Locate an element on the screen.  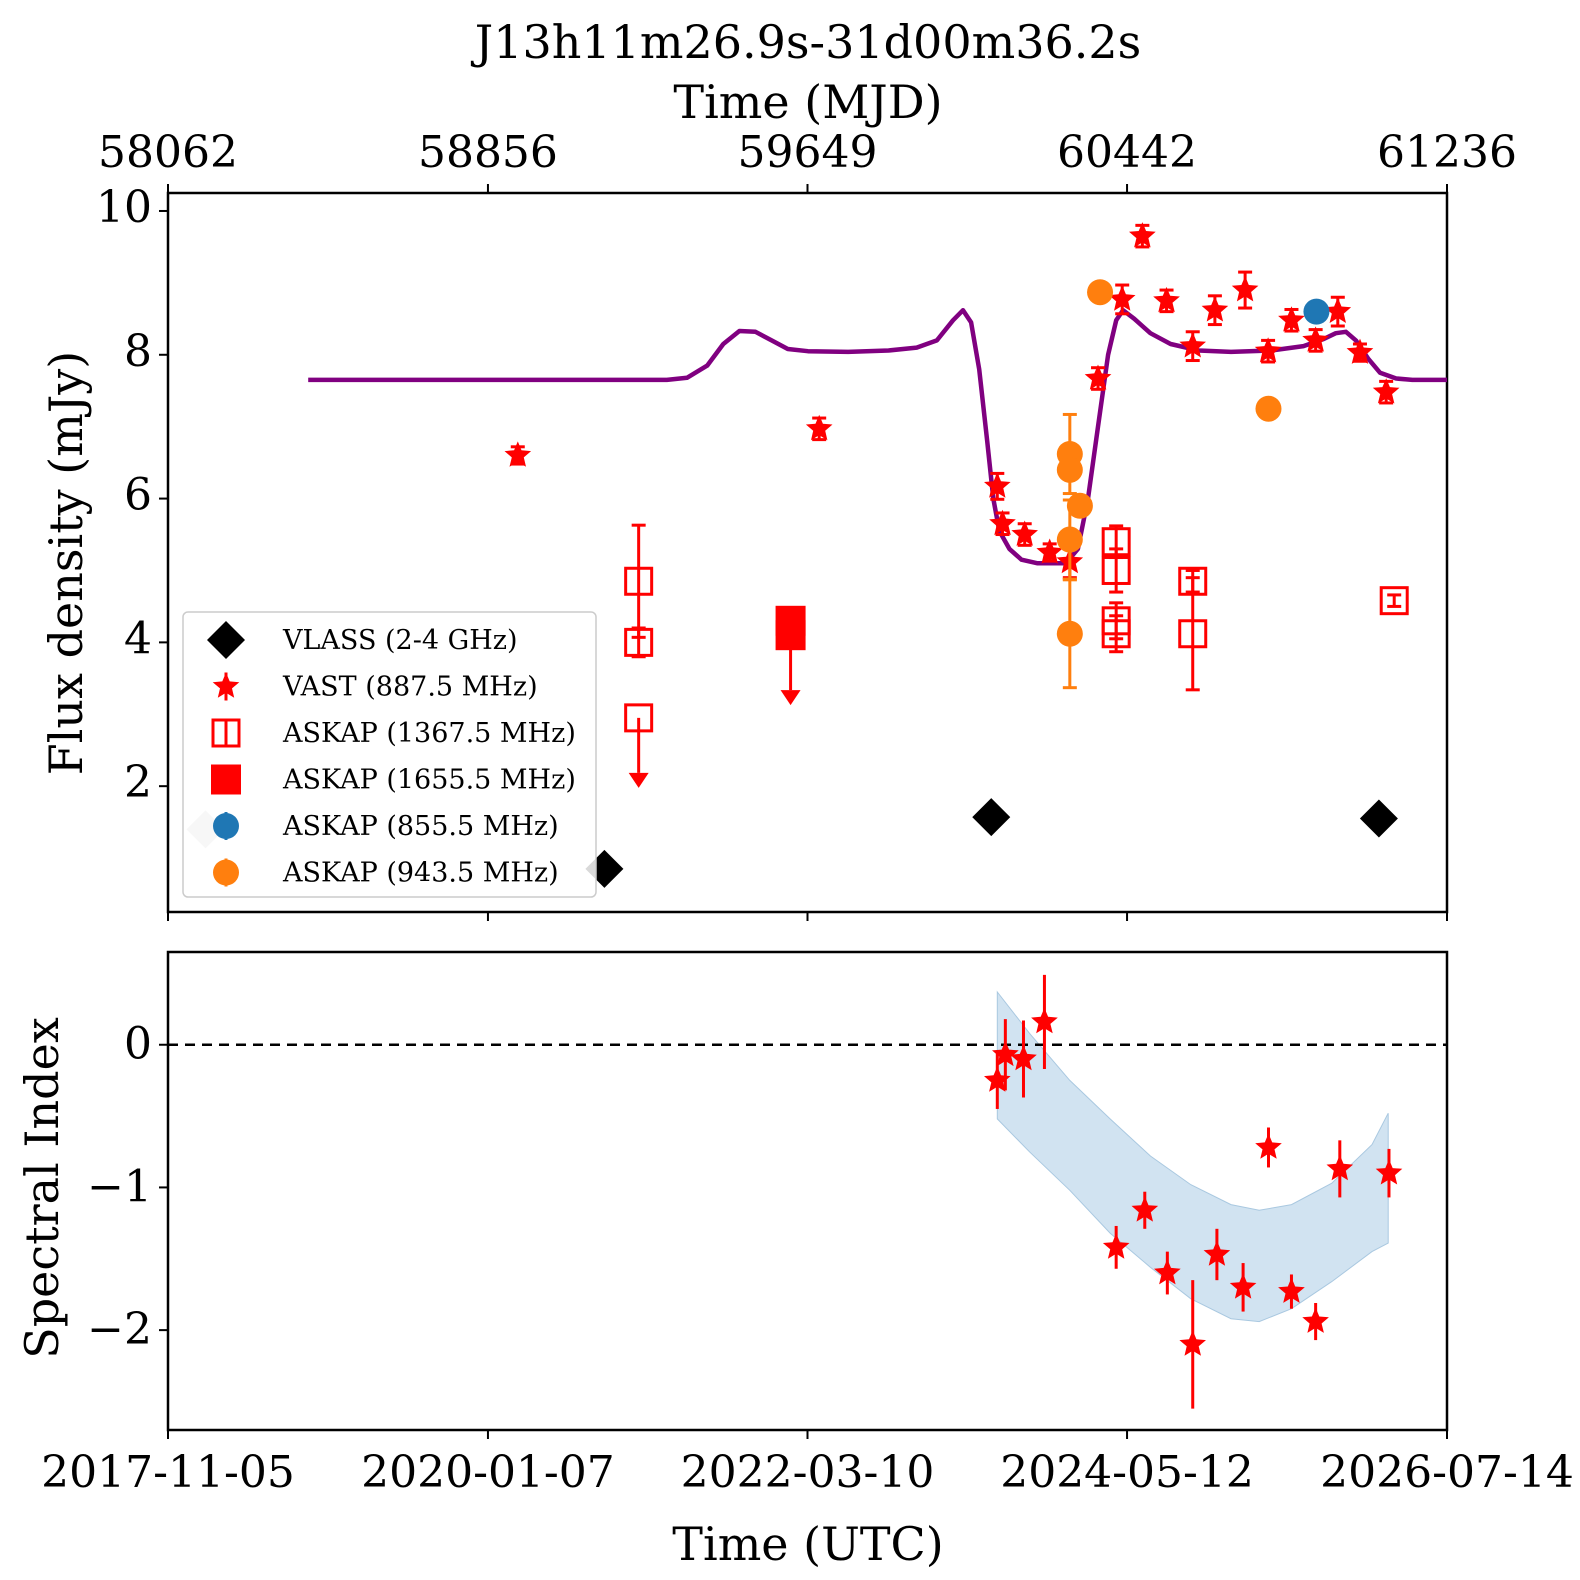
top-axis-tick-label: 61236 is located at coordinates (1447, 152).